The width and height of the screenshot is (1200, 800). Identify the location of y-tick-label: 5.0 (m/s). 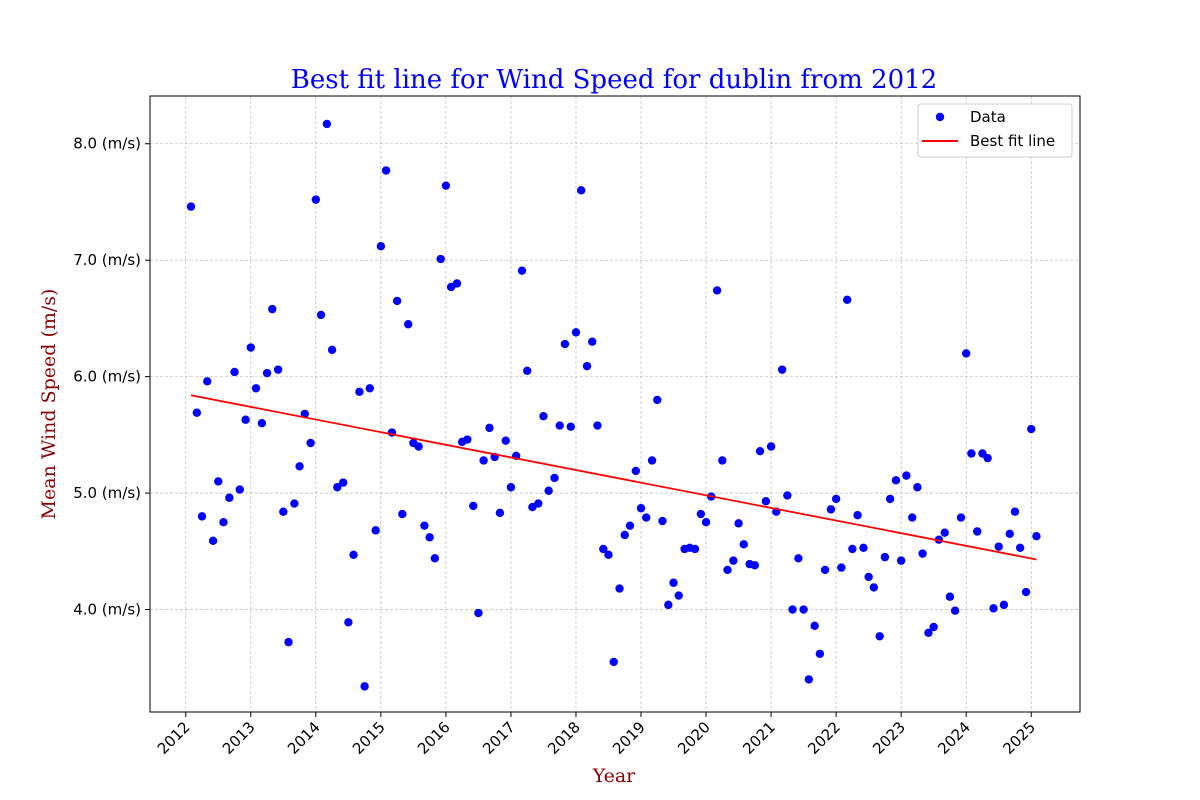
(107, 493).